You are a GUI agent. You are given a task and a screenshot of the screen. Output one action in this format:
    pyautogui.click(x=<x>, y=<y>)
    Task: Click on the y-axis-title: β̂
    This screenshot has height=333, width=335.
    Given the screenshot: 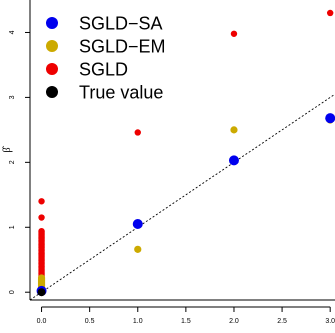 What is the action you would take?
    pyautogui.click(x=7, y=148)
    